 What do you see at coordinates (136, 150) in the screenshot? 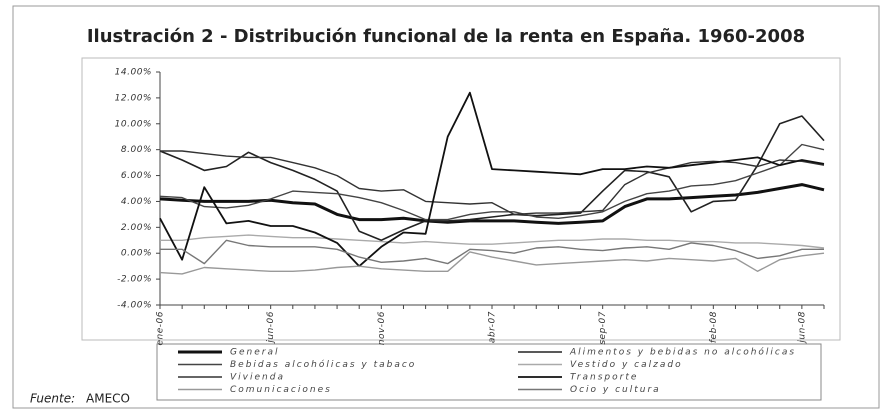
I see `y-tick-label: 8.00%` at bounding box center [136, 150].